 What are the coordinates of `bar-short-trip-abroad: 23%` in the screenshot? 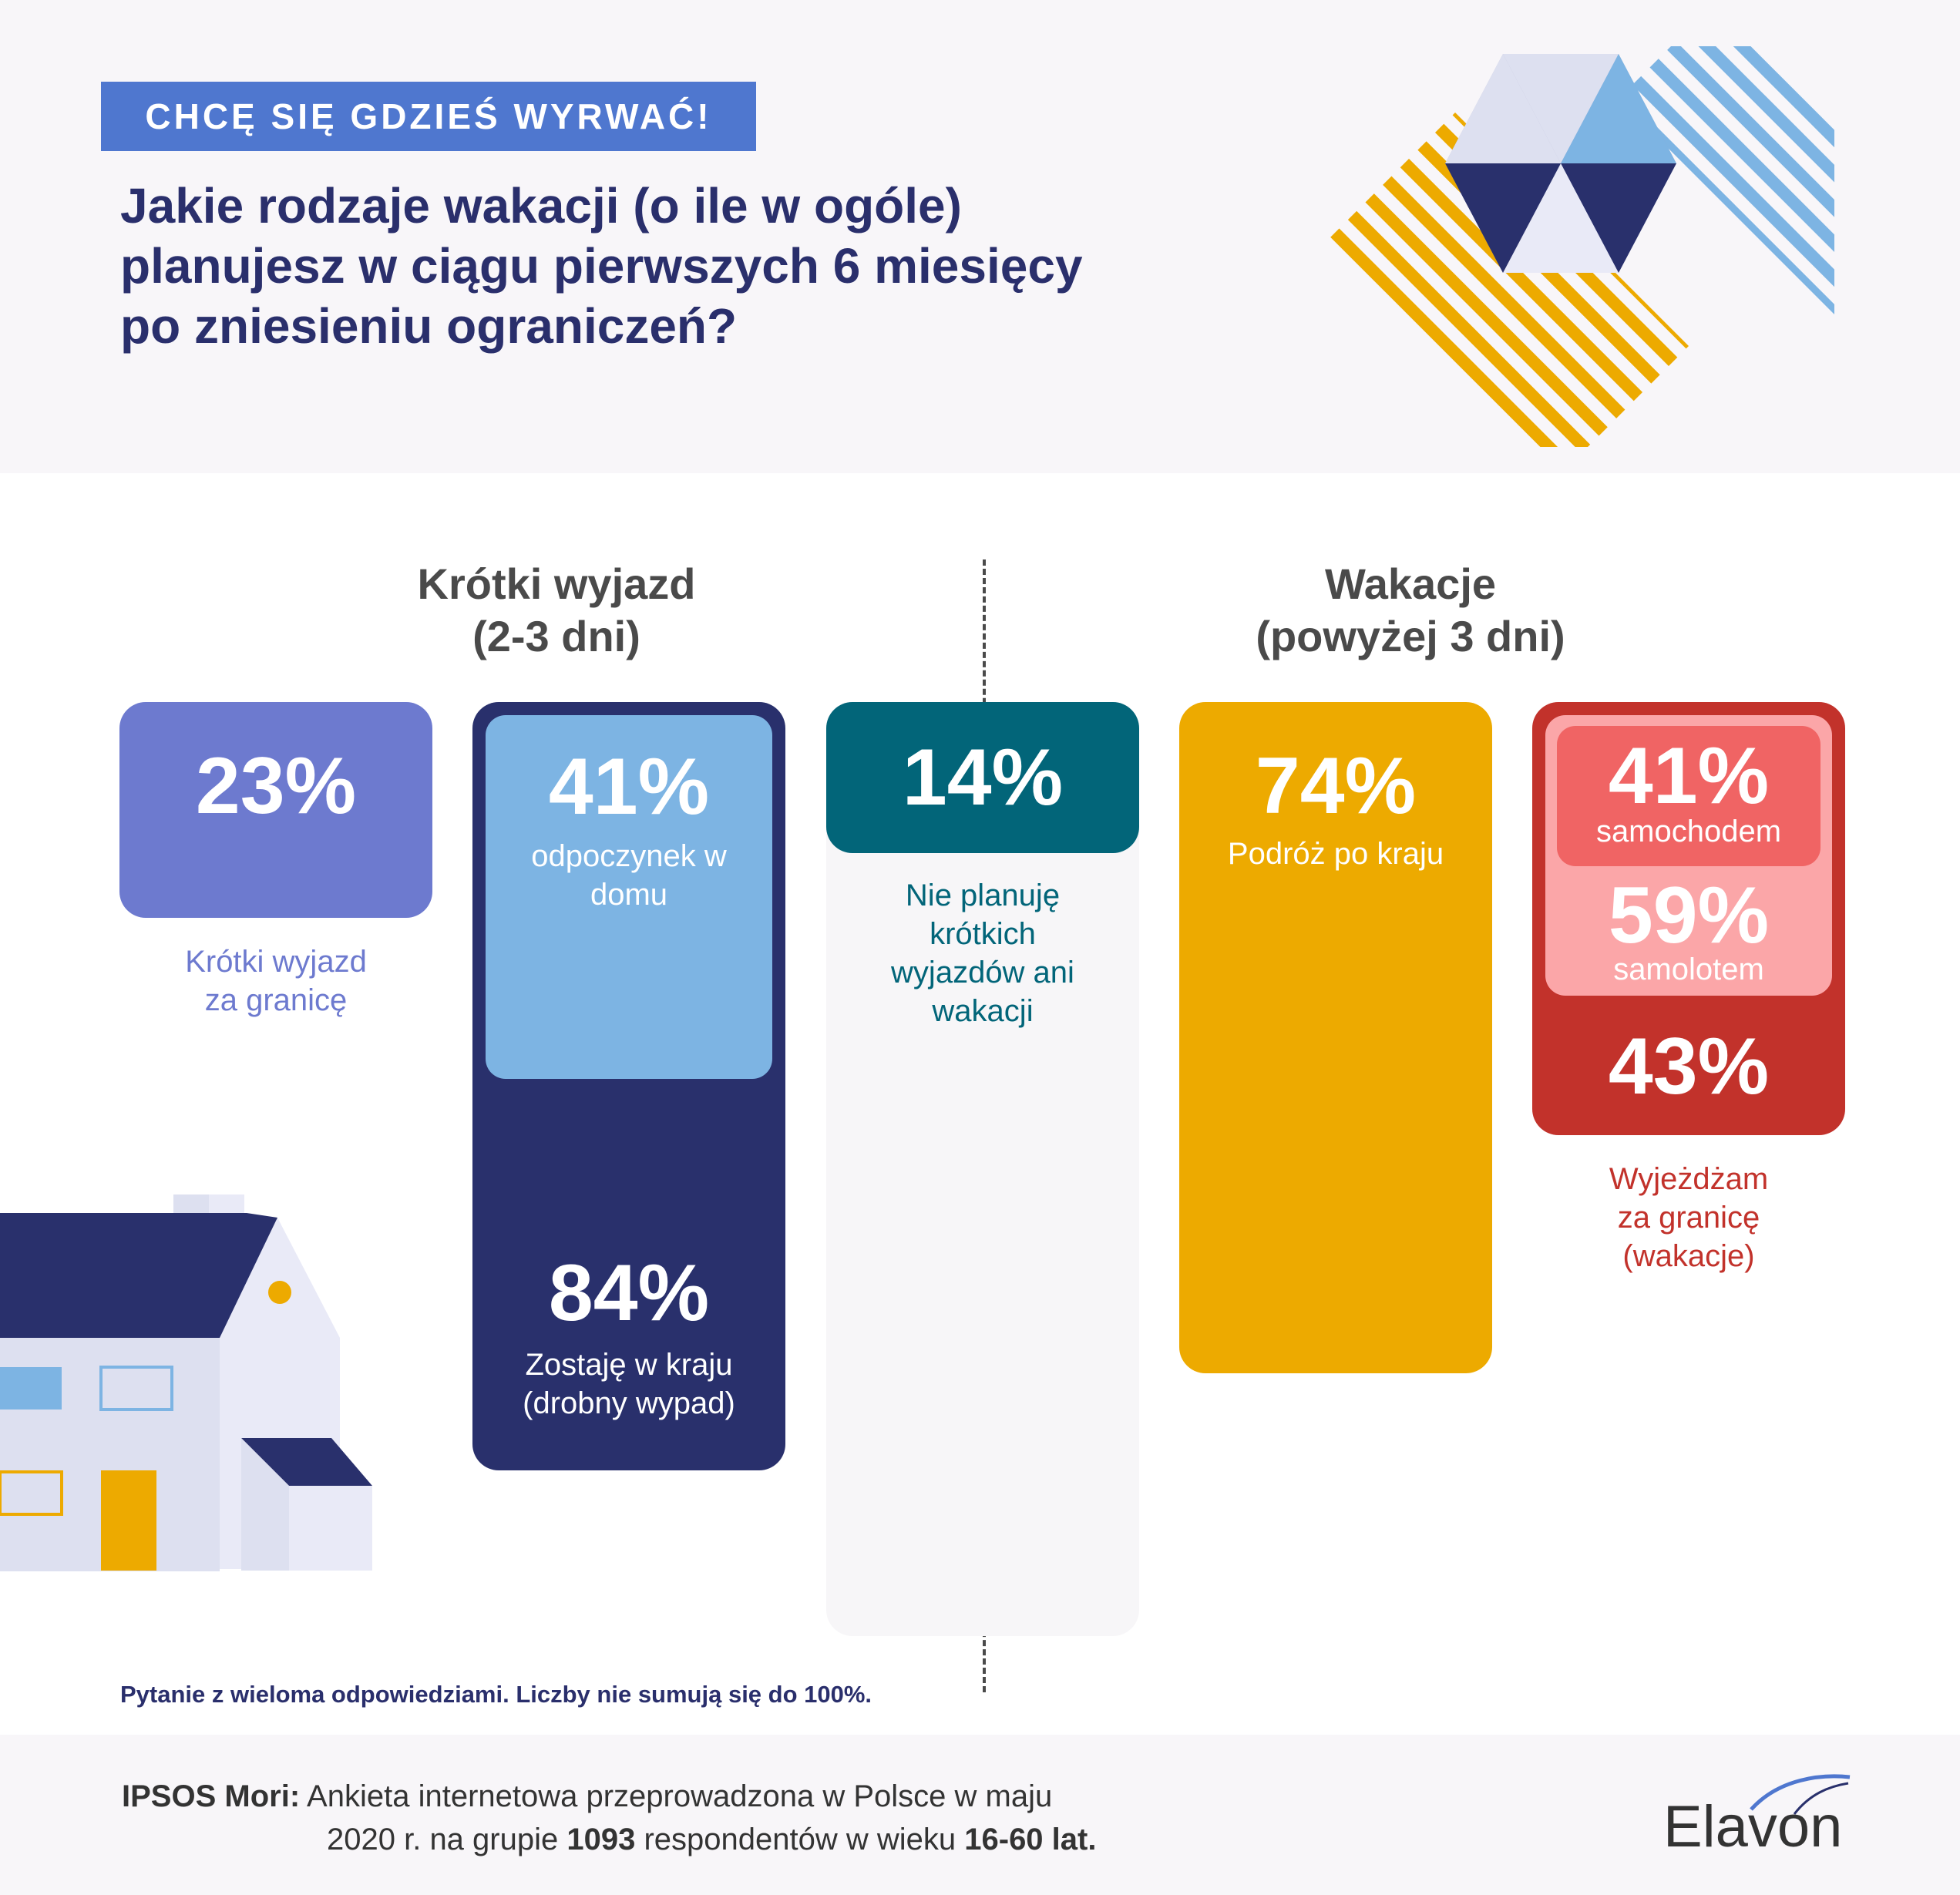 It's located at (275, 810).